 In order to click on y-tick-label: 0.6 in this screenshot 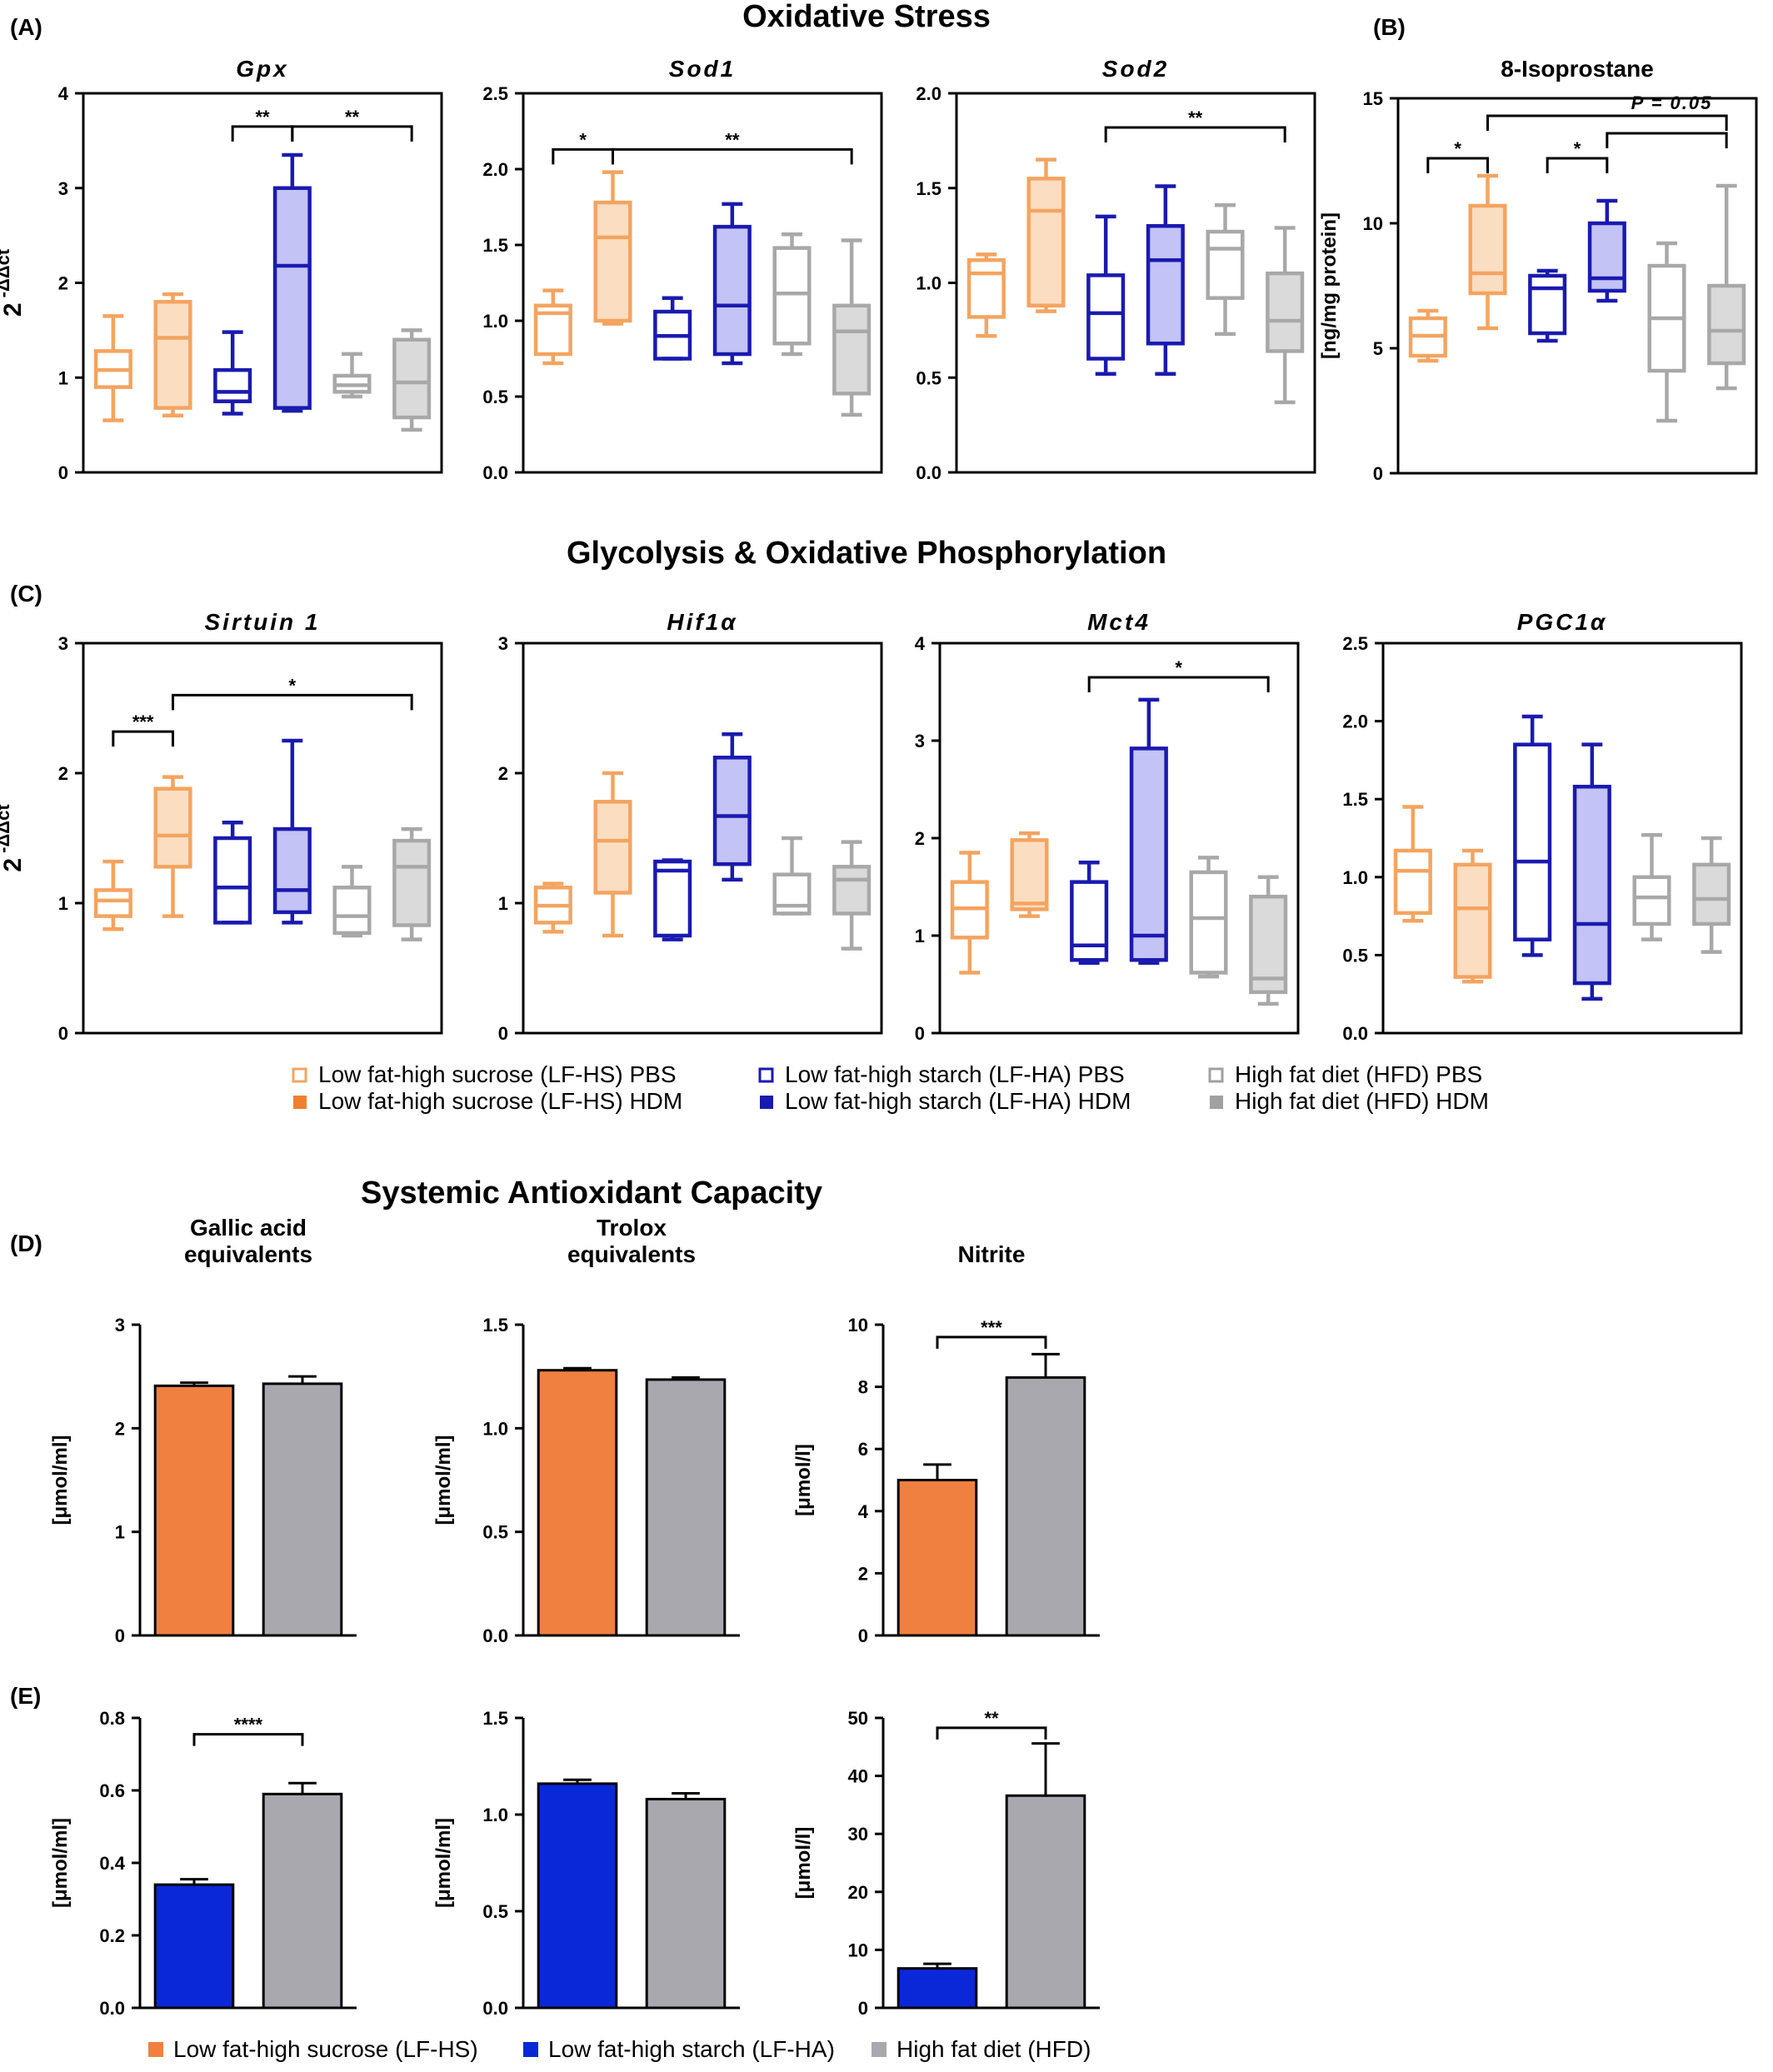, I will do `click(112, 1790)`.